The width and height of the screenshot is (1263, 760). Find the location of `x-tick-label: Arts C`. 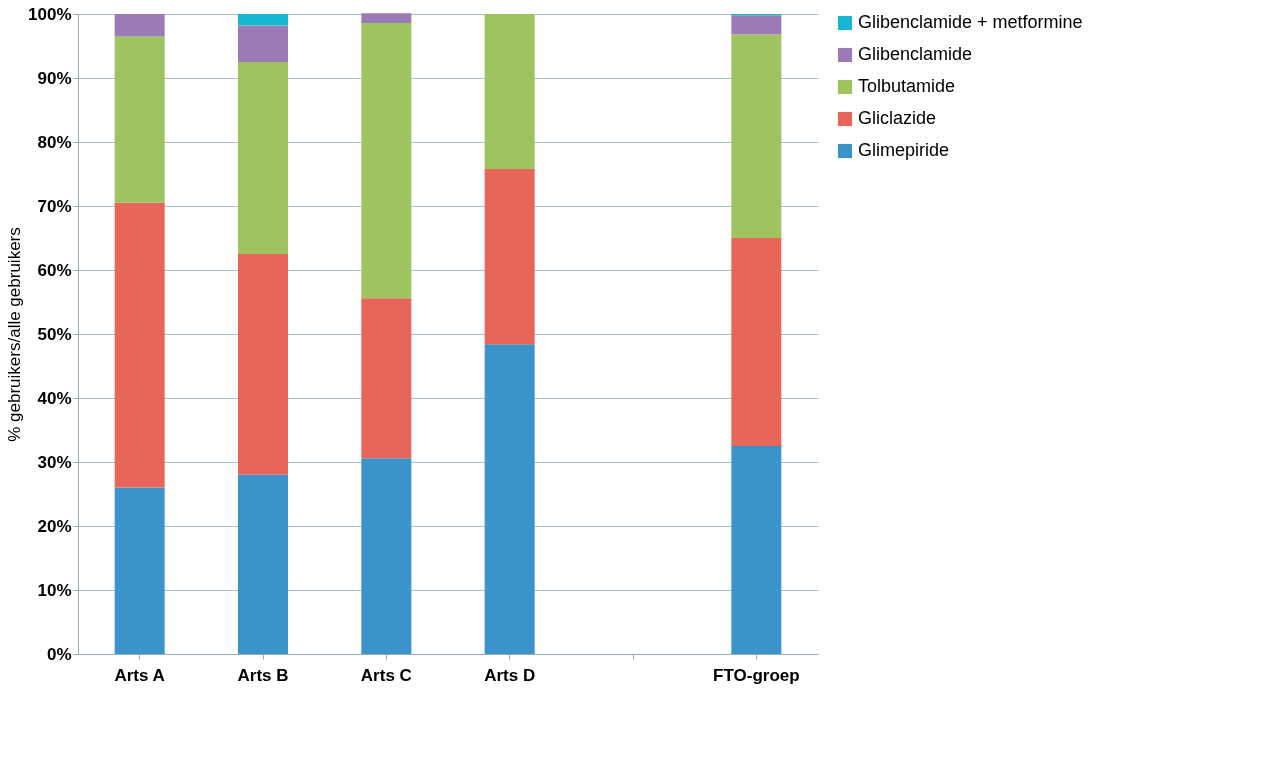

x-tick-label: Arts C is located at coordinates (386, 675).